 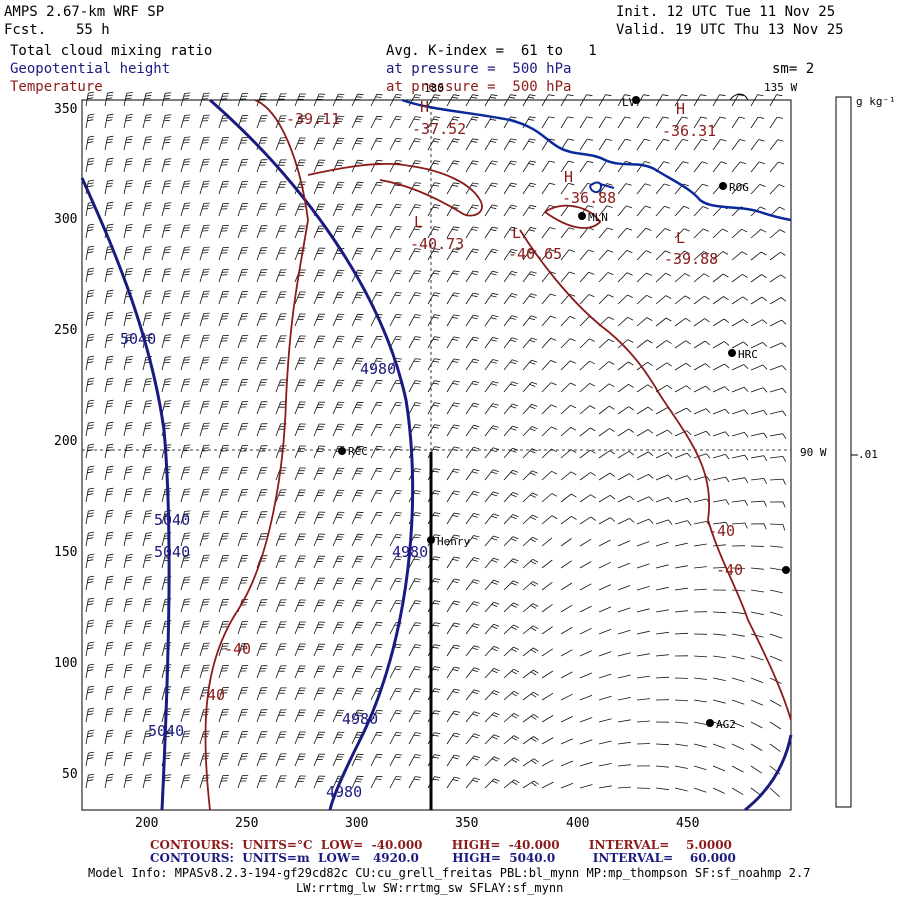 I want to click on pressure-height: at pressure = 500 hPa, so click(x=479, y=69).